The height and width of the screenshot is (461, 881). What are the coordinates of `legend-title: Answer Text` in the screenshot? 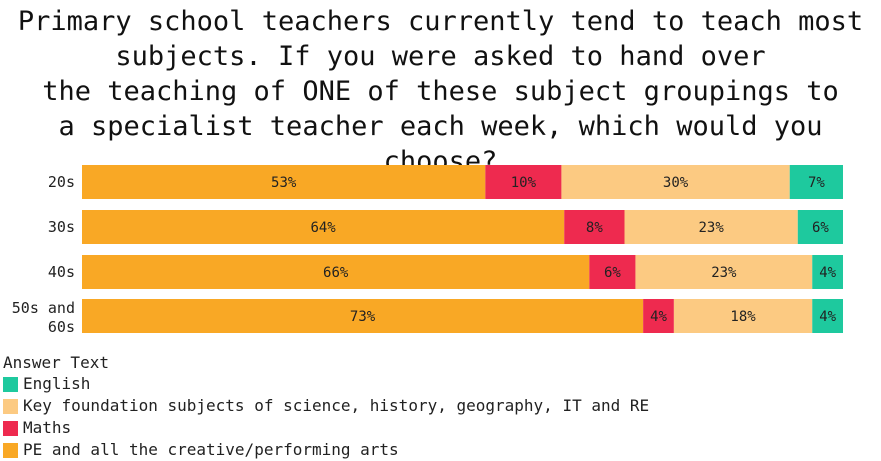 It's located at (56, 362).